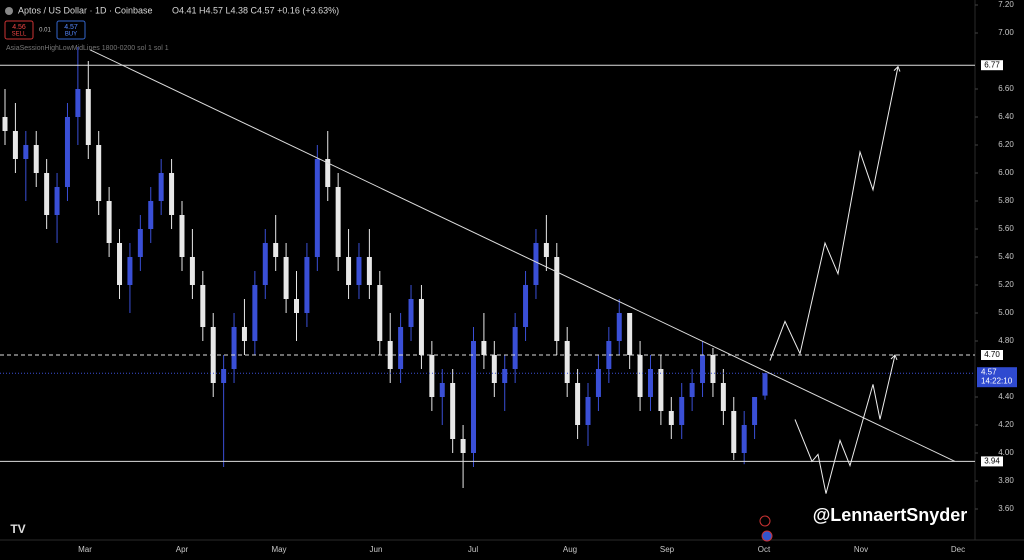 The image size is (1024, 560). Describe the element at coordinates (17, 529) in the screenshot. I see `tv-logo: TV` at that location.